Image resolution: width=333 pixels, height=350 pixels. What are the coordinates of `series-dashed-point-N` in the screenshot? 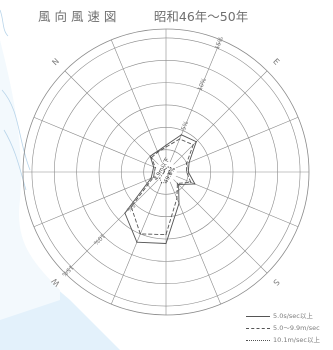 It's located at (151, 157).